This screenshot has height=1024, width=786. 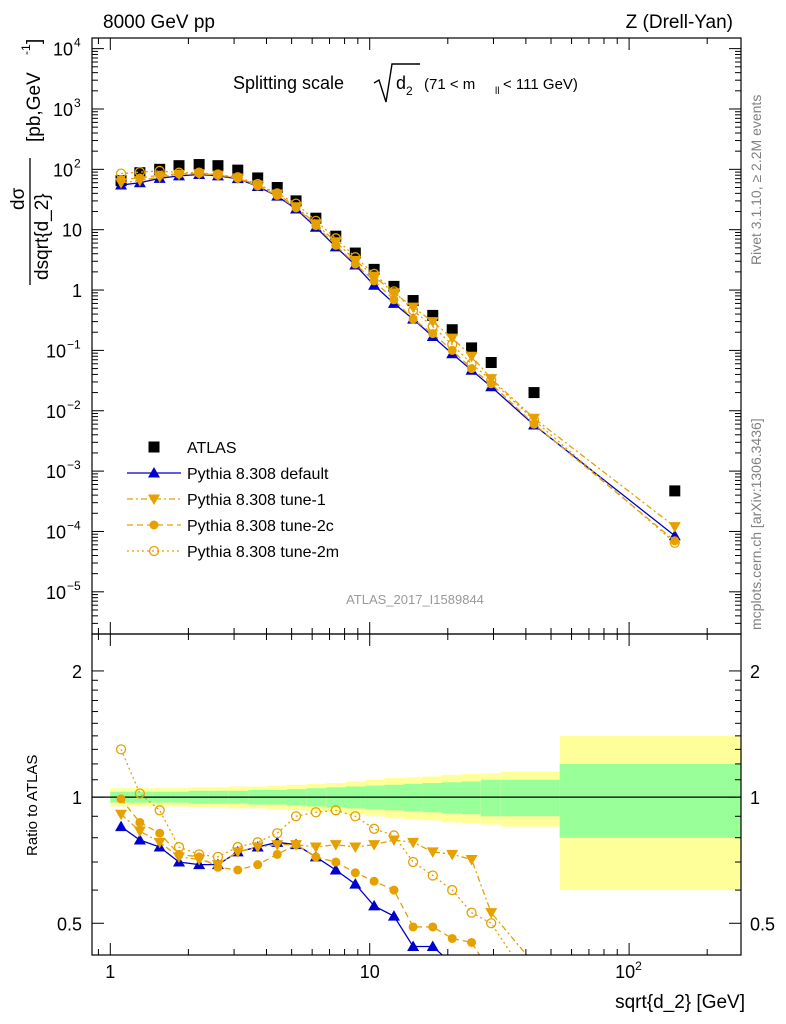 I want to click on ylabel-num: dσ, so click(x=18, y=198).